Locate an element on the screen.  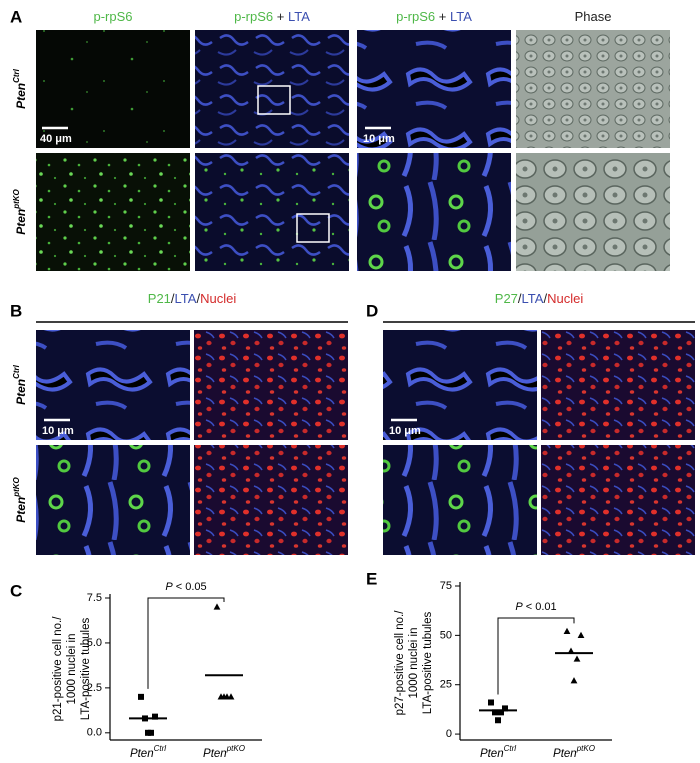
panel-letter: B is located at coordinates (16, 310).